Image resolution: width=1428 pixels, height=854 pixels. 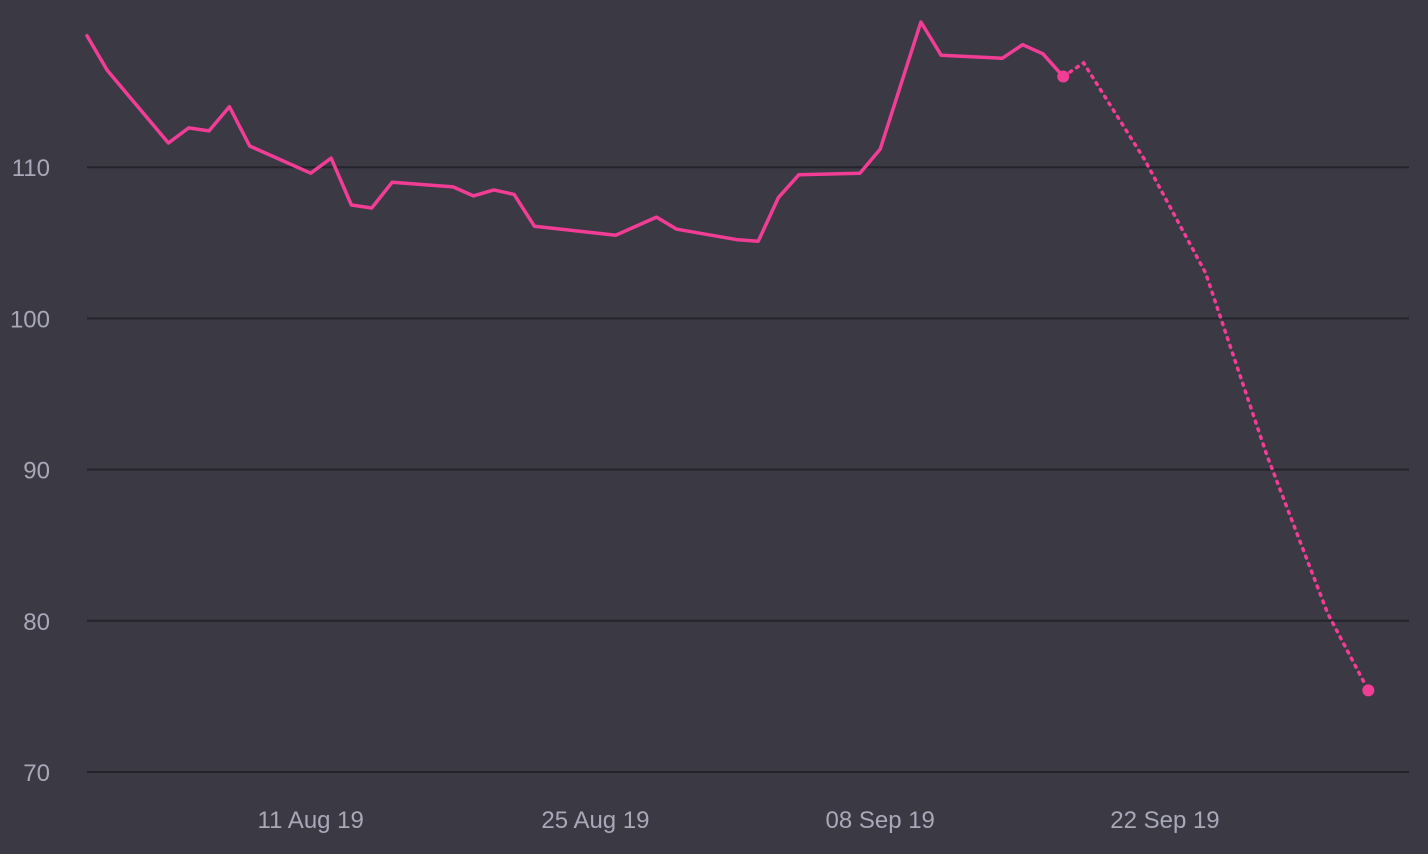 I want to click on last-actual-point-marker, so click(x=1063, y=76).